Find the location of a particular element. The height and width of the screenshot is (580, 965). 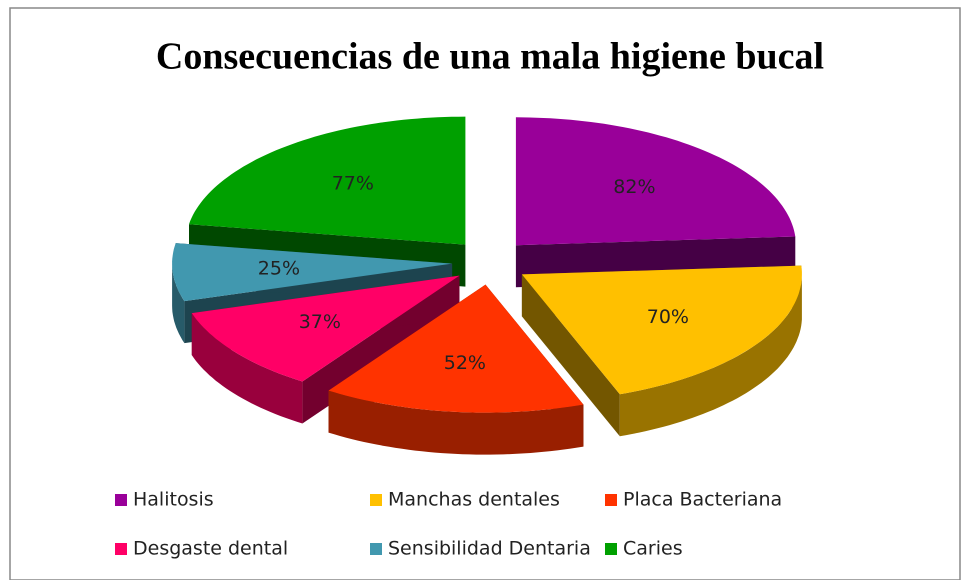

data-label: 82% is located at coordinates (634, 187).